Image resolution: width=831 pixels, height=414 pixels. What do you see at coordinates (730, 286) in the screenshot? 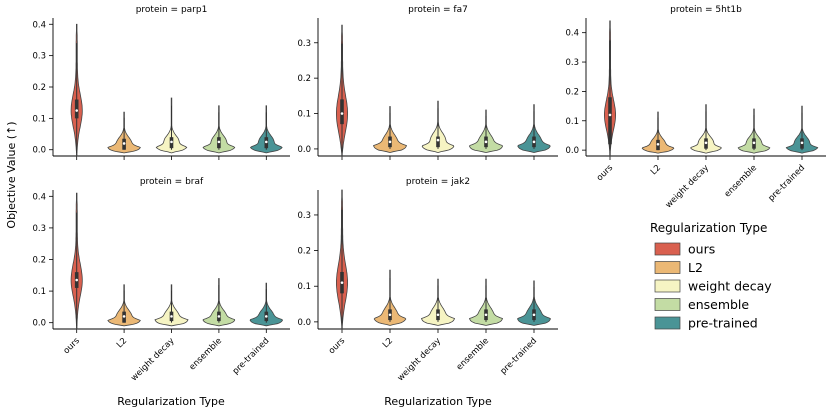
I see `legend-label: weight decay` at bounding box center [730, 286].